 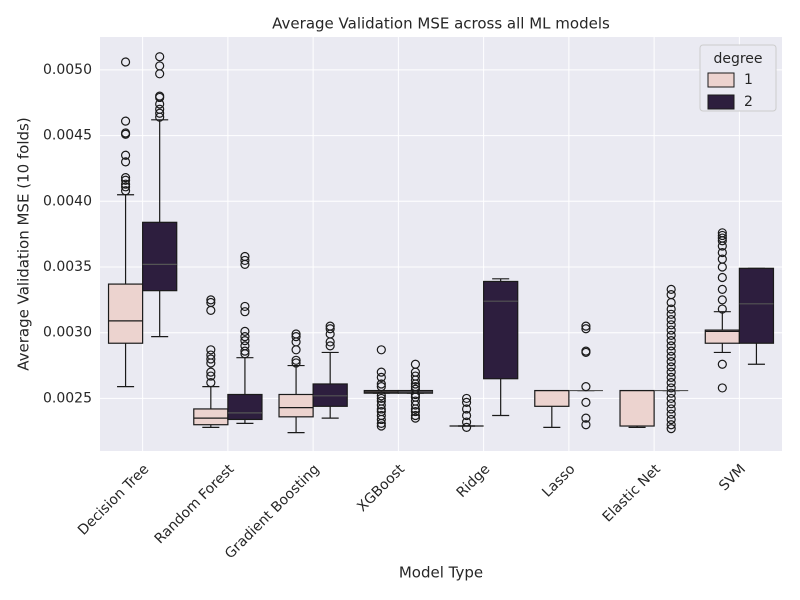 What do you see at coordinates (732, 477) in the screenshot?
I see `x-tick-label: SVM` at bounding box center [732, 477].